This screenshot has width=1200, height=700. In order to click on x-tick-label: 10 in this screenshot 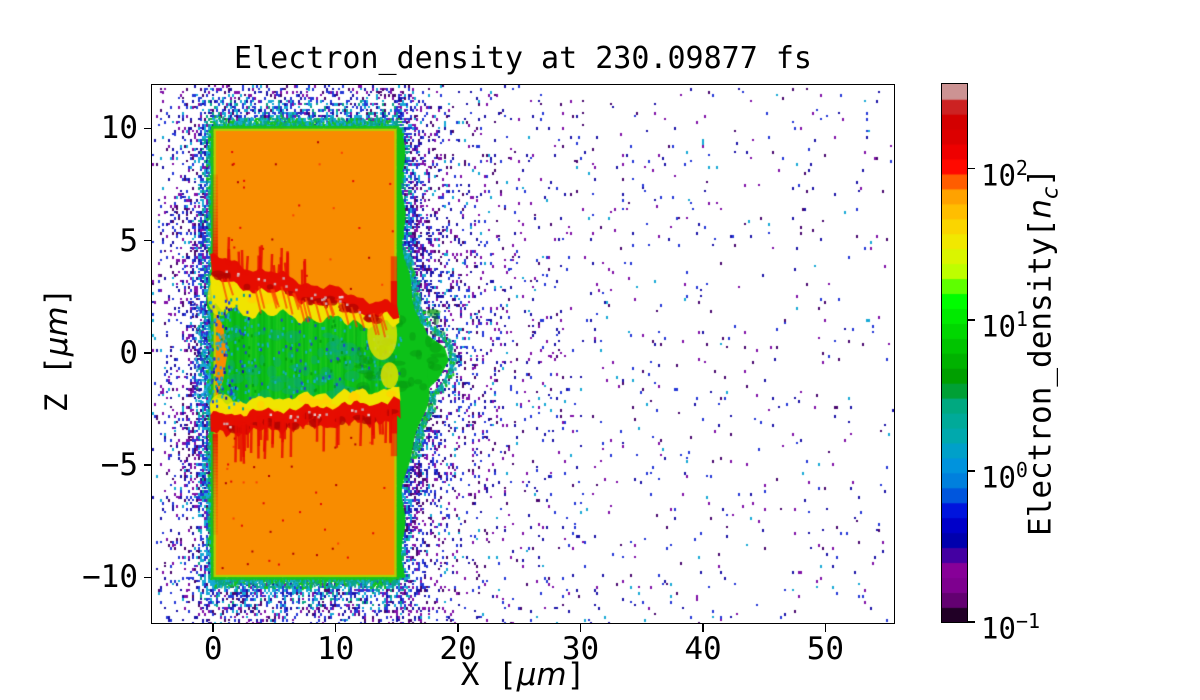, I will do `click(335, 649)`.